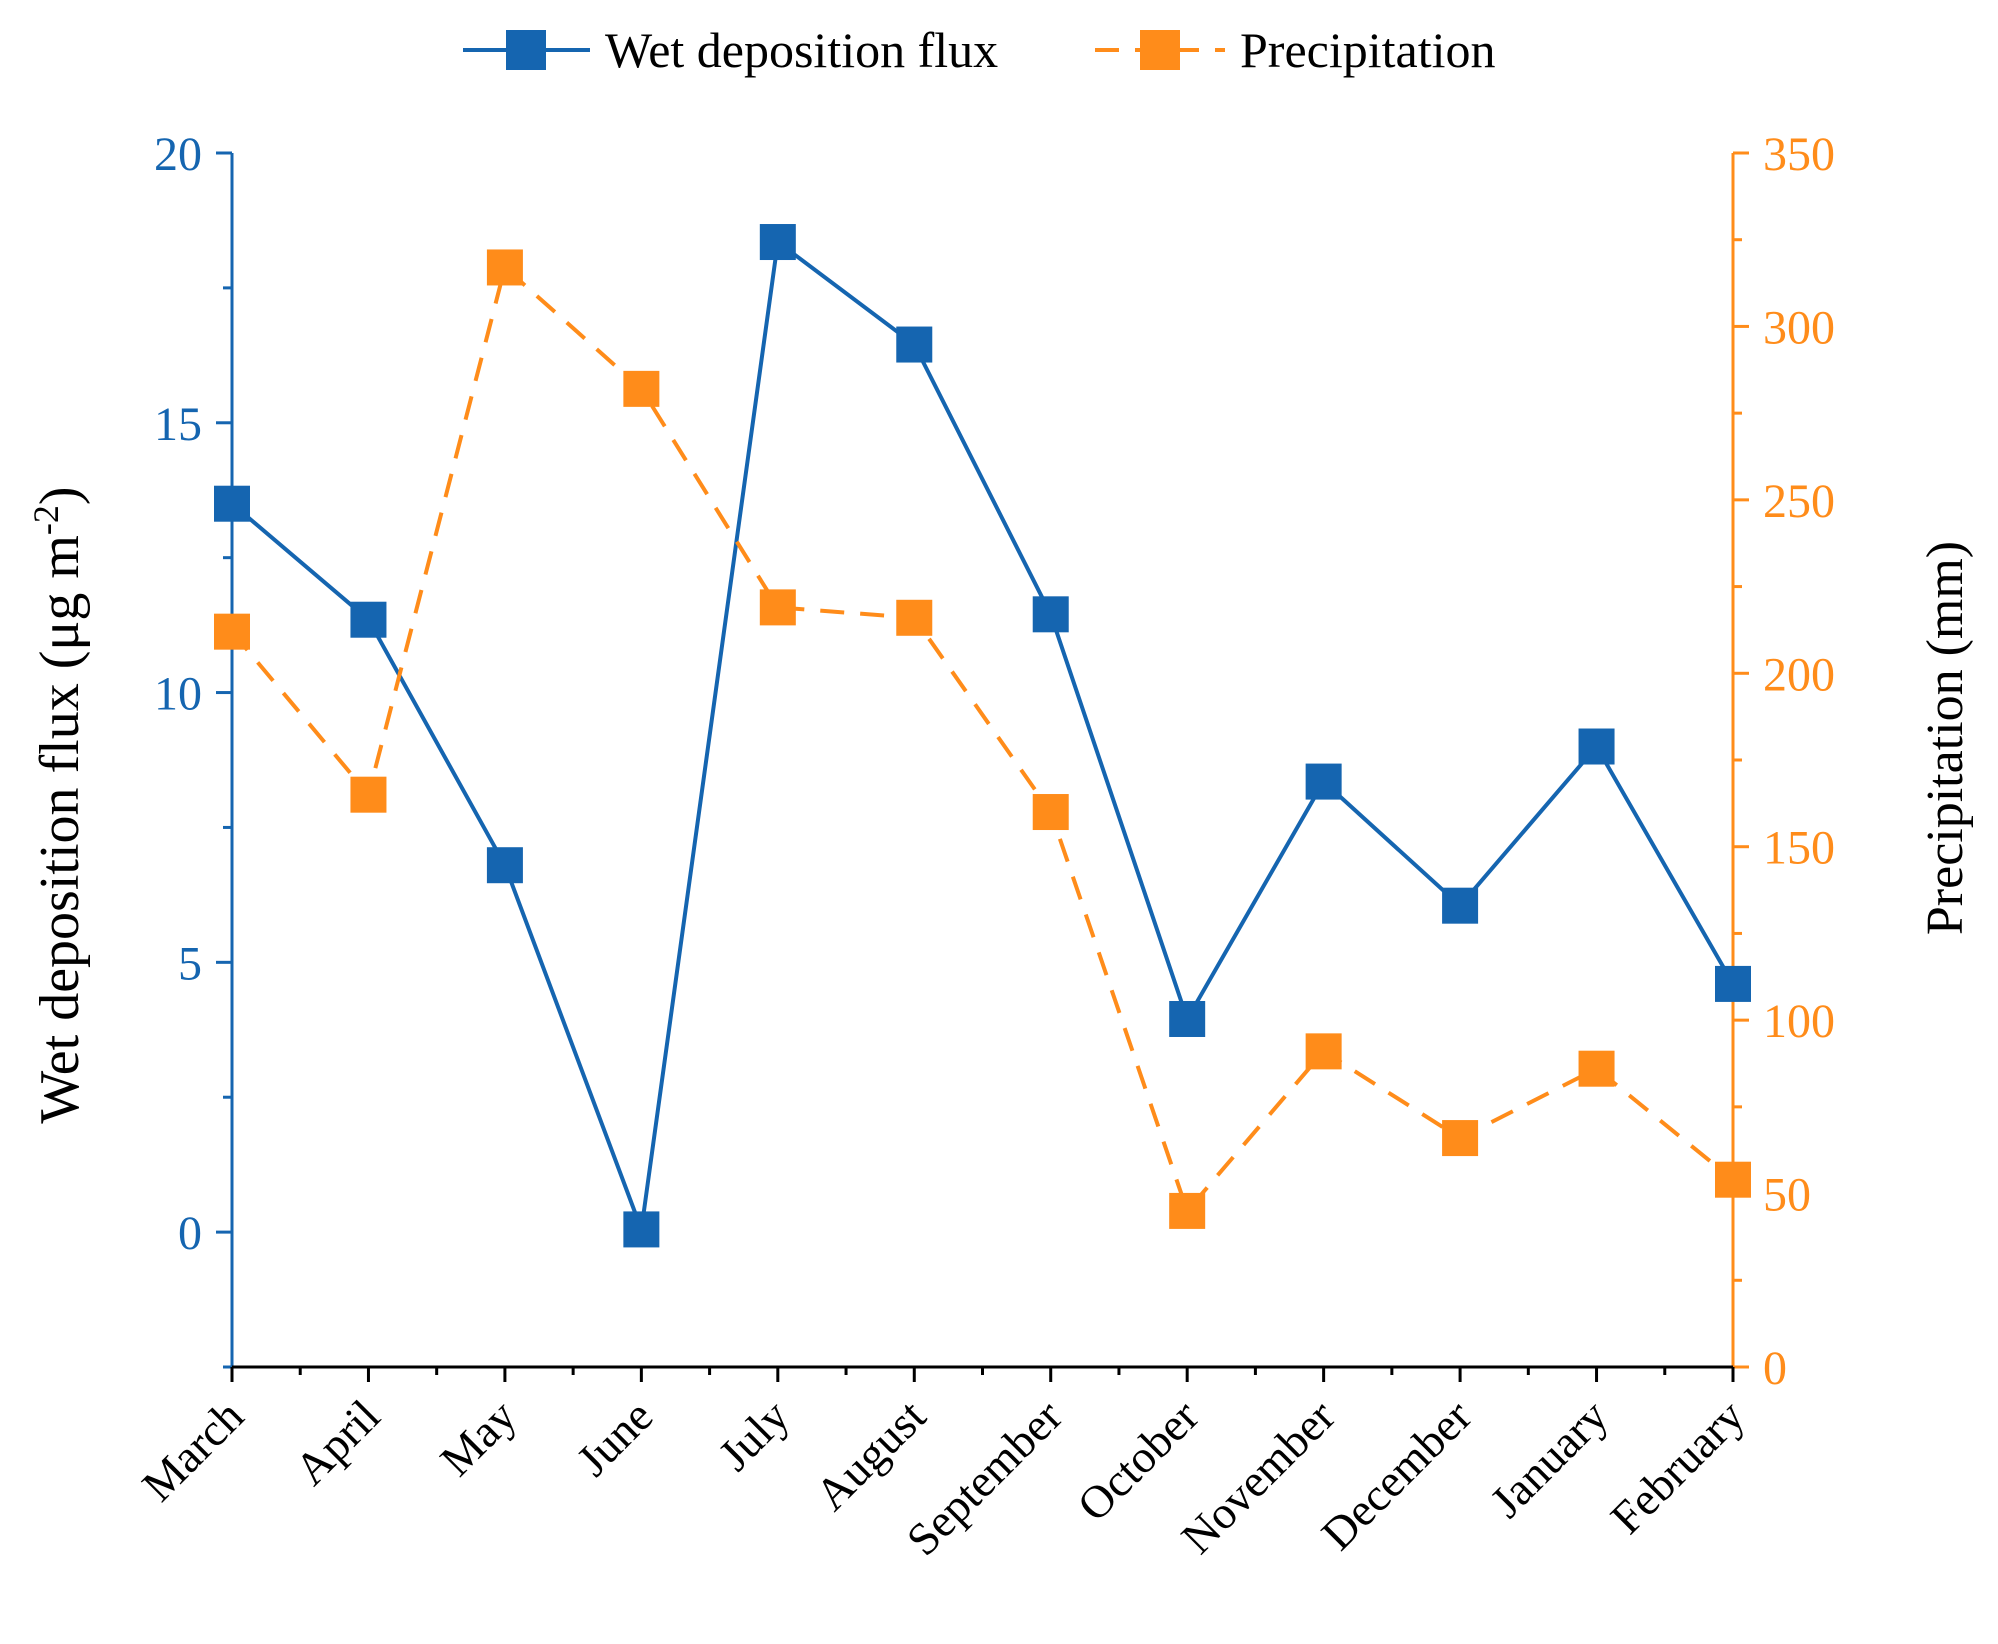 This screenshot has width=1998, height=1644. I want to click on x-tick-label: April, so click(337, 1442).